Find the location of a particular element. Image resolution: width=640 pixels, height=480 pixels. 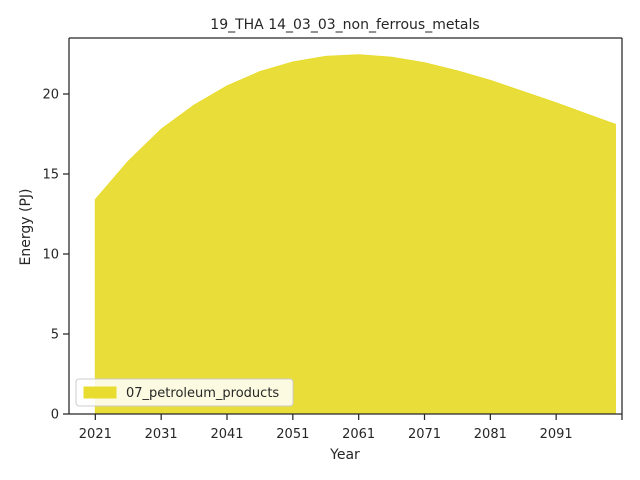

legend-label: 07_petroleum_products is located at coordinates (202, 393).